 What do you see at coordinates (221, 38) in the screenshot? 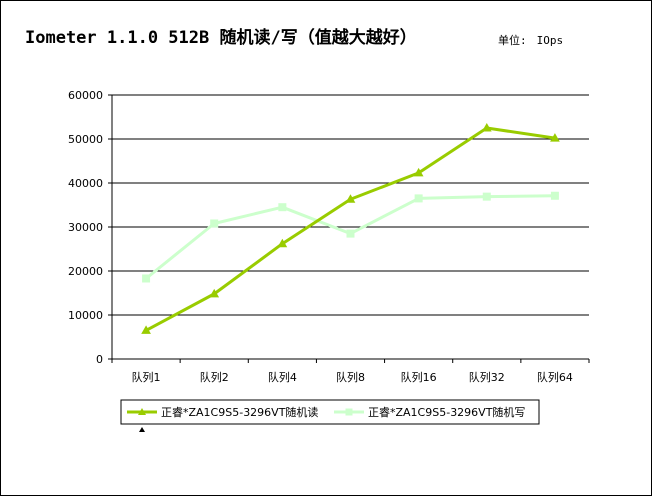
I see `chart-title: Iometer 1.1.0 512B 随机读/写（值越大越好）` at bounding box center [221, 38].